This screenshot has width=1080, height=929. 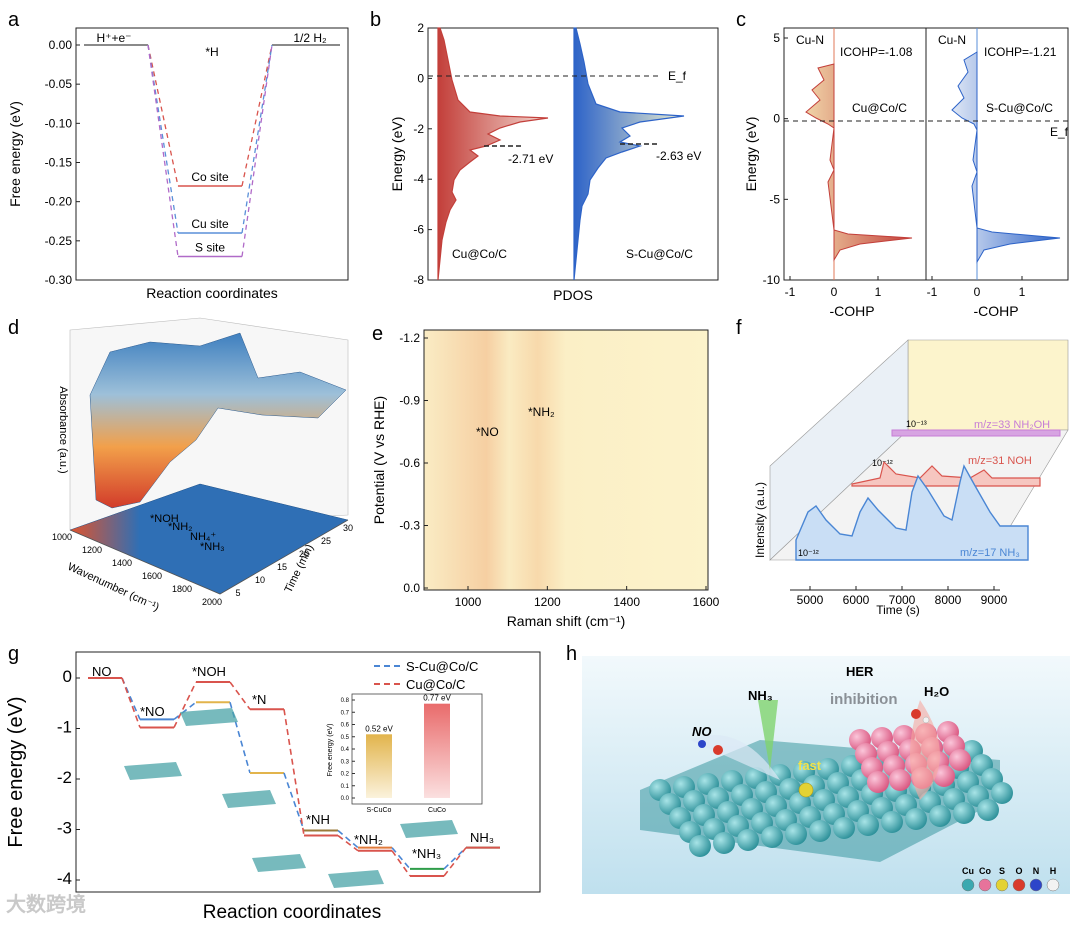 I want to click on panel-f-trace-nh2oh, so click(x=976, y=433).